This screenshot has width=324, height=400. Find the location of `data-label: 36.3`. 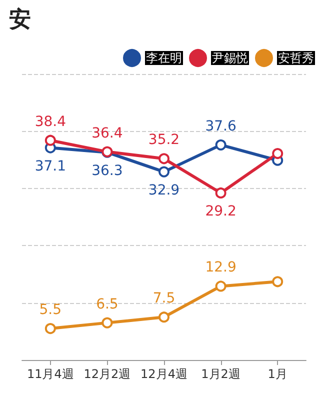

data-label: 36.3 is located at coordinates (107, 170).